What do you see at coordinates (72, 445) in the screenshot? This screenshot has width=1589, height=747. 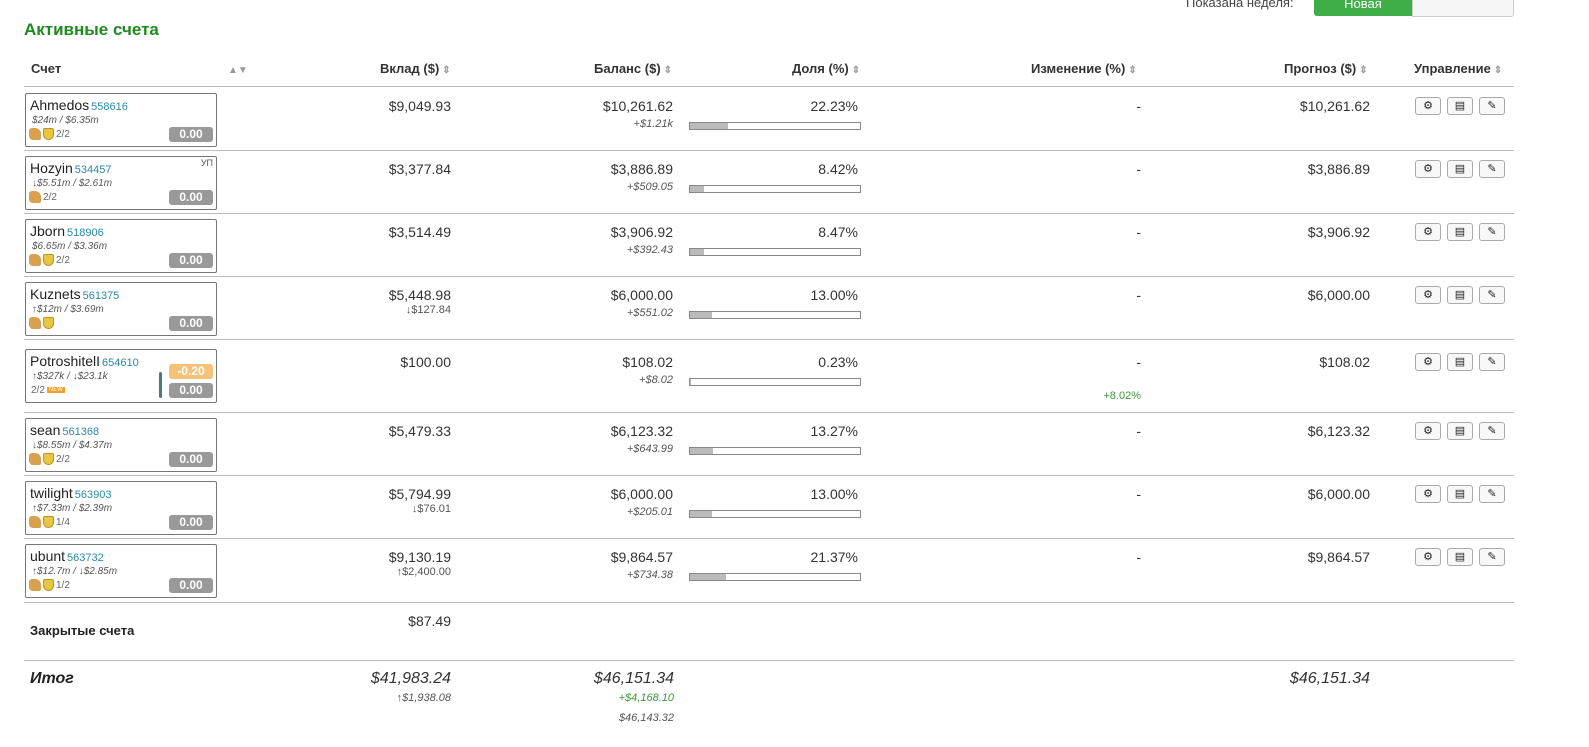 I see `account-volume: ↓$8.55m / $4.37m` at bounding box center [72, 445].